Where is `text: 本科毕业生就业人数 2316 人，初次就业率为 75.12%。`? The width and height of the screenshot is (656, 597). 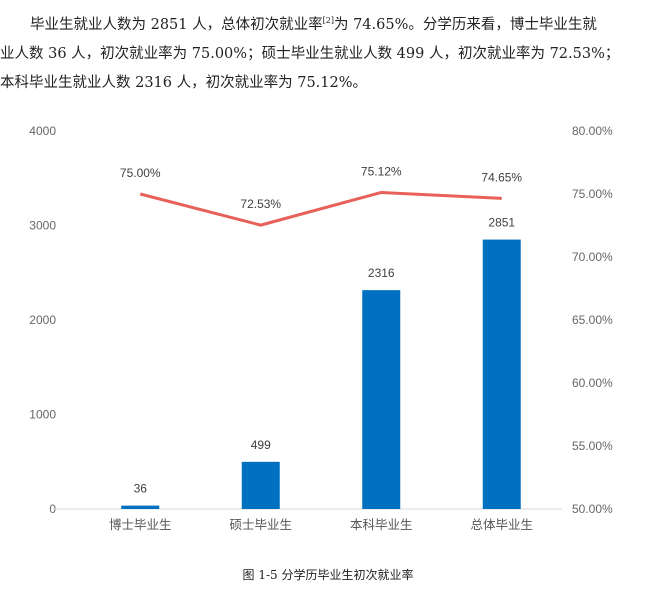 text: 本科毕业生就业人数 2316 人，初次就业率为 75.12%。 is located at coordinates (184, 82).